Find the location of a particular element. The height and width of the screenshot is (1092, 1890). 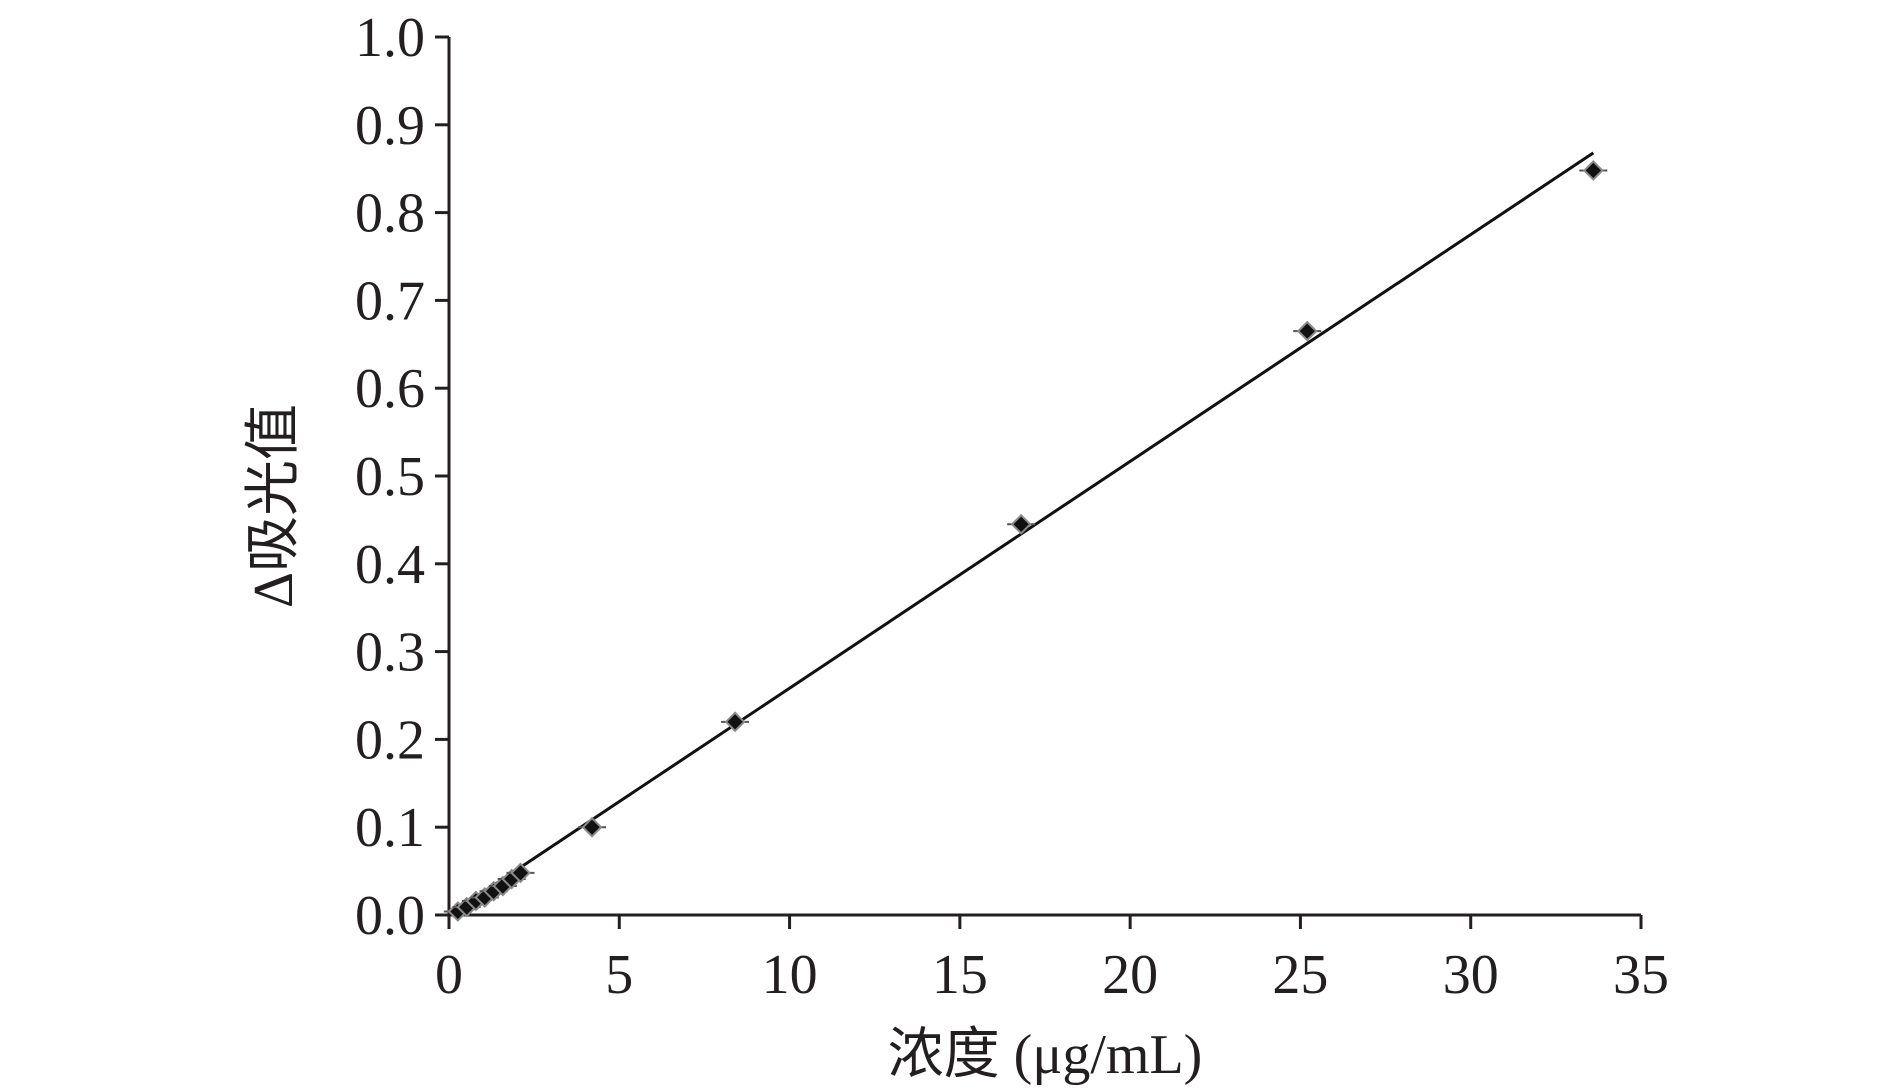

x-tick-label: 35 is located at coordinates (1641, 975).